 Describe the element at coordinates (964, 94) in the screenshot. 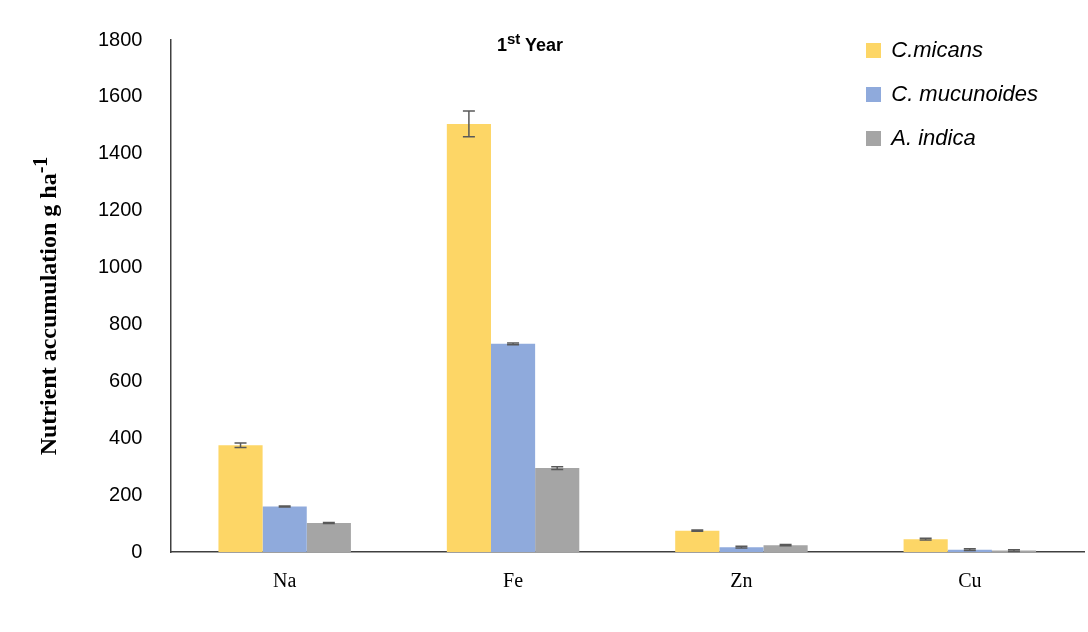

I see `legend-label: C. mucunoides` at that location.